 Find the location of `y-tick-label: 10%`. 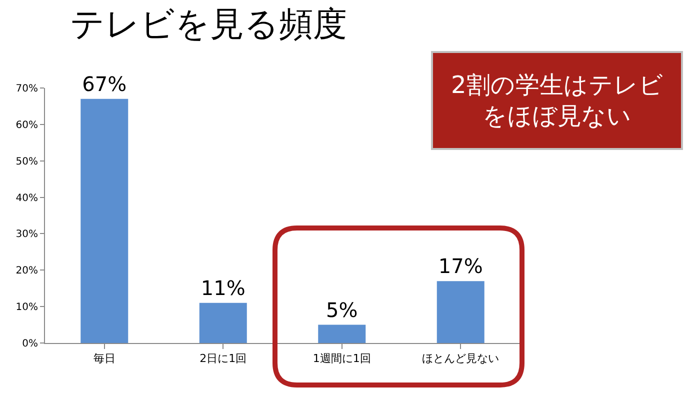

y-tick-label: 10% is located at coordinates (27, 308).